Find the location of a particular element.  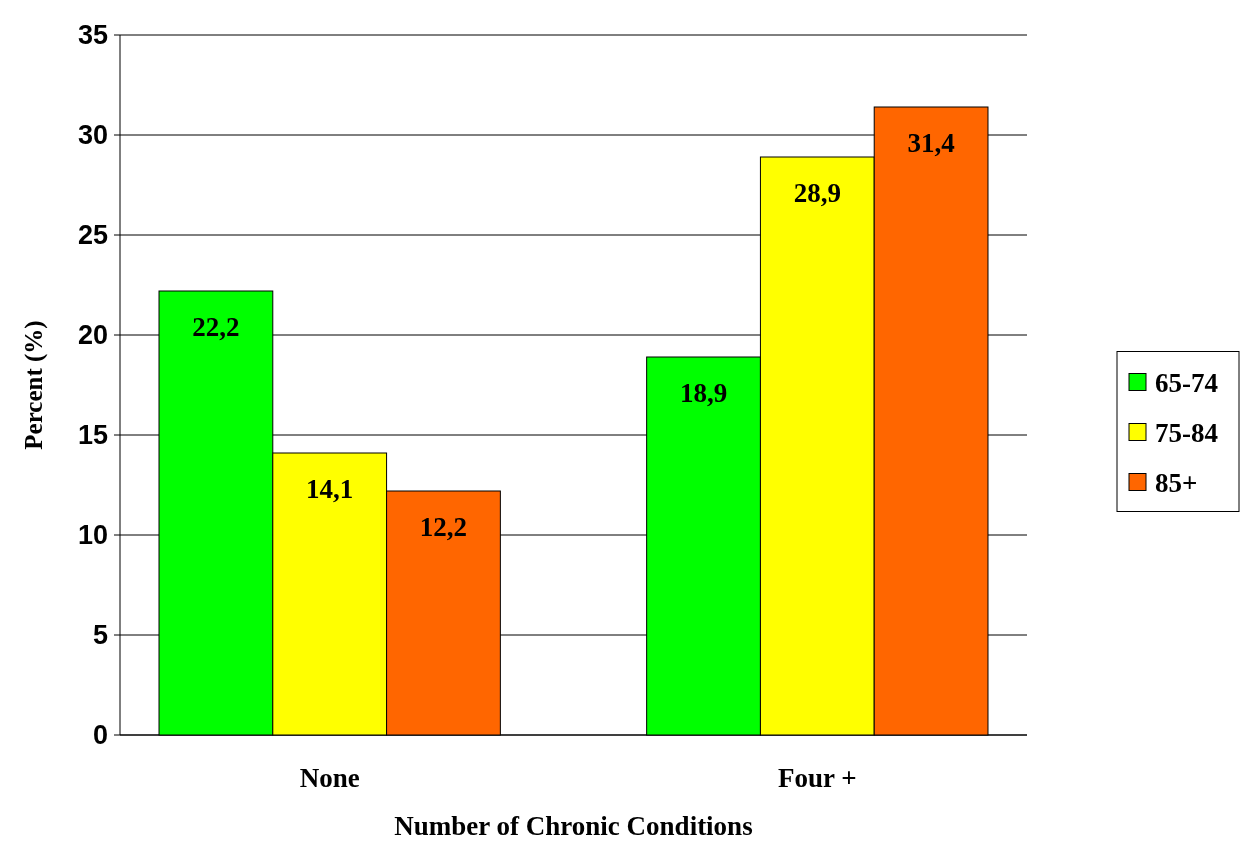

y-tick-label: 10 is located at coordinates (92, 535).